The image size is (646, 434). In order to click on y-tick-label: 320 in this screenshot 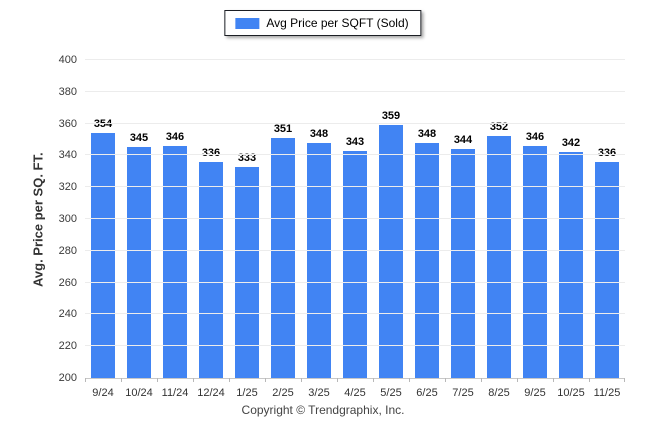, I will do `click(67, 187)`.